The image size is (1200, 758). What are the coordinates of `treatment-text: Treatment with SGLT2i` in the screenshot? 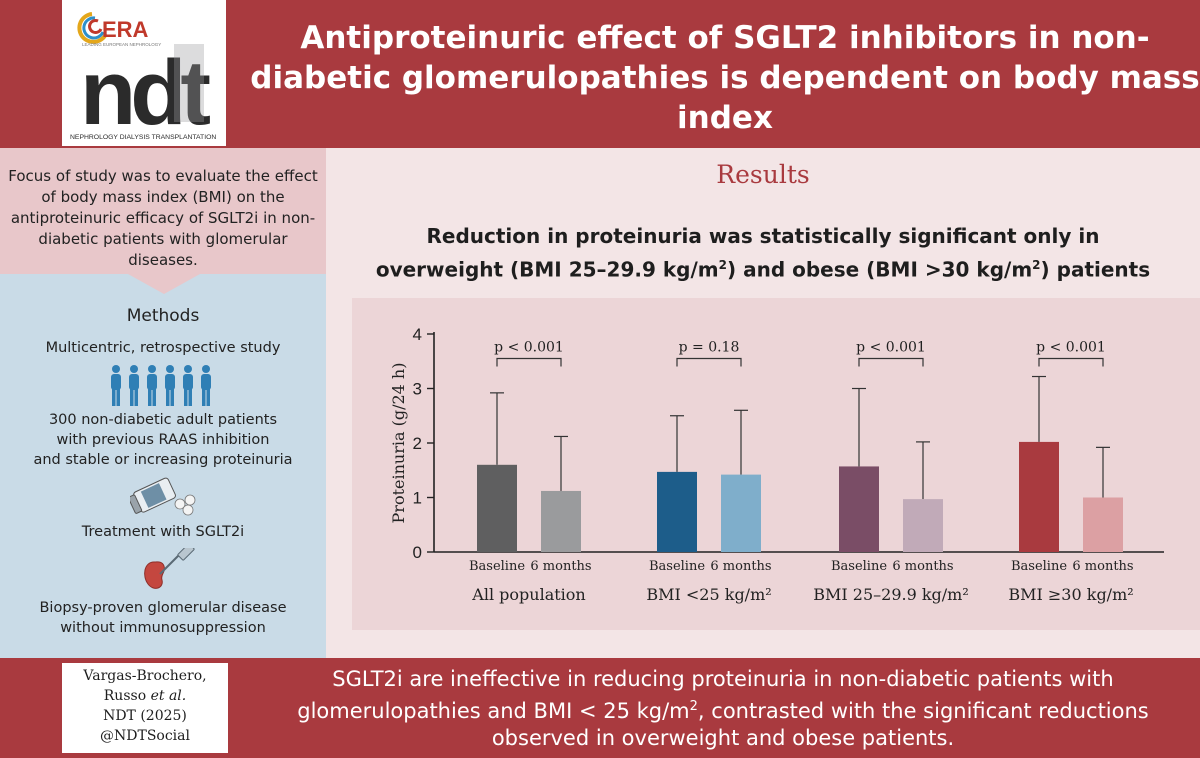 It's located at (163, 532).